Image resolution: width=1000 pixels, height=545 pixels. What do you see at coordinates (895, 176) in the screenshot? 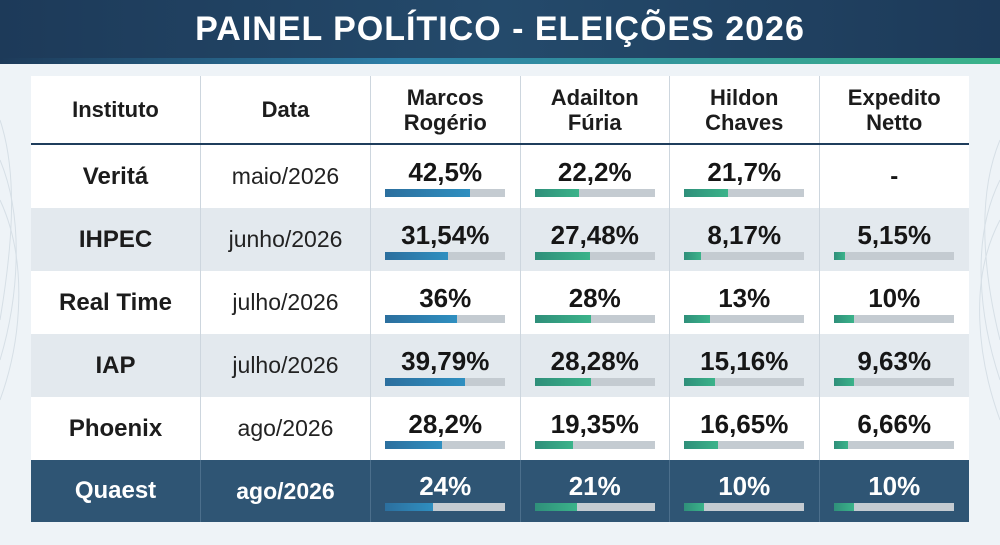
I see `percentage-cell: -` at bounding box center [895, 176].